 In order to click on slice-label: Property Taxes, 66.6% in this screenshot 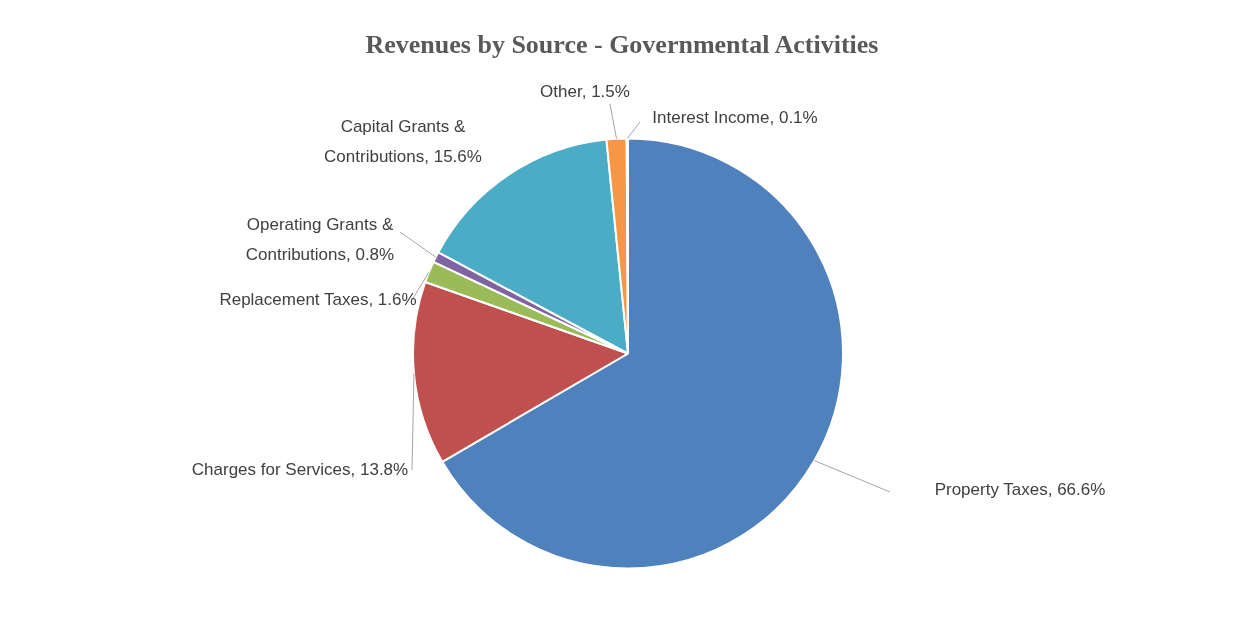, I will do `click(1020, 489)`.